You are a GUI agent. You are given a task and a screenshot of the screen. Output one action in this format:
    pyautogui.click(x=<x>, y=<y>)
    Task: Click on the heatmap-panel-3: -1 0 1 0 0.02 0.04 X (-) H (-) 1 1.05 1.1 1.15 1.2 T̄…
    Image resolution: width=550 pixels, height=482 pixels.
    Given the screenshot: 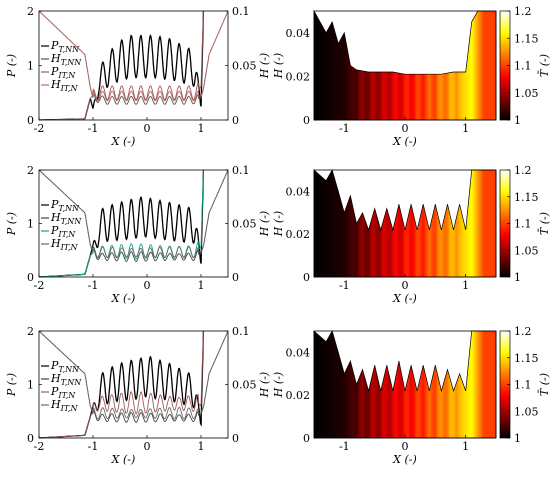 What is the action you would take?
    pyautogui.click(x=411, y=395)
    